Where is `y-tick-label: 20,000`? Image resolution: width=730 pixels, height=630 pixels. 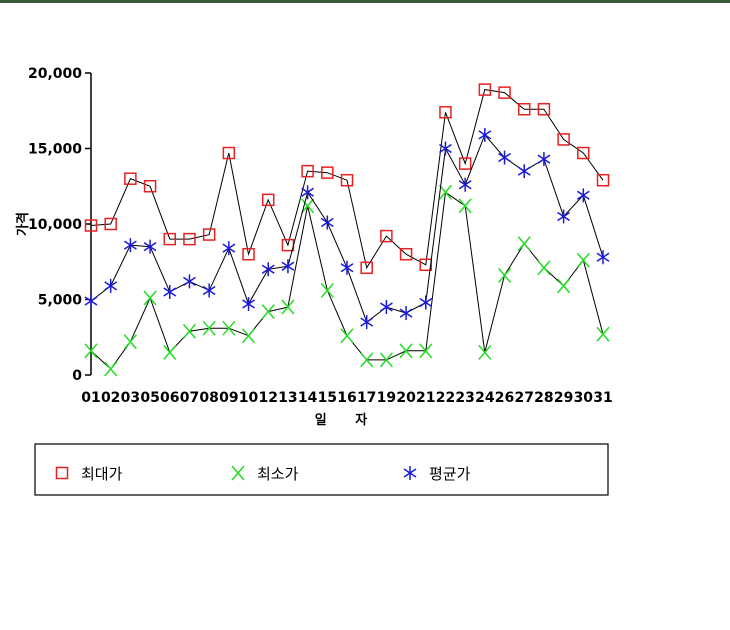 y-tick-label: 20,000 is located at coordinates (55, 74).